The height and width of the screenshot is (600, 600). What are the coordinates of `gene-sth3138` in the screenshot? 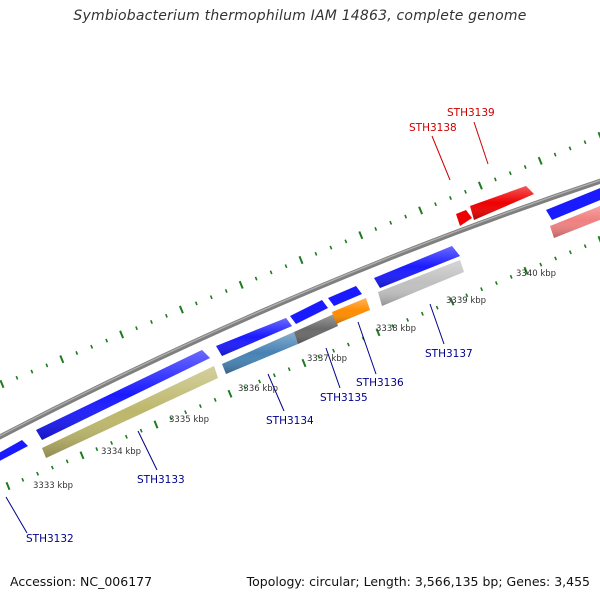 It's located at (464, 218).